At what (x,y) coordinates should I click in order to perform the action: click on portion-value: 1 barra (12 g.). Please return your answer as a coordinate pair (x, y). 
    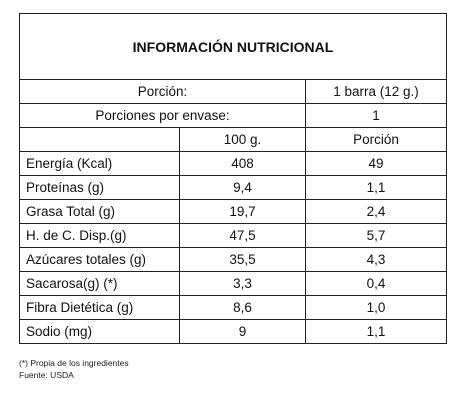
    Looking at the image, I should click on (376, 91).